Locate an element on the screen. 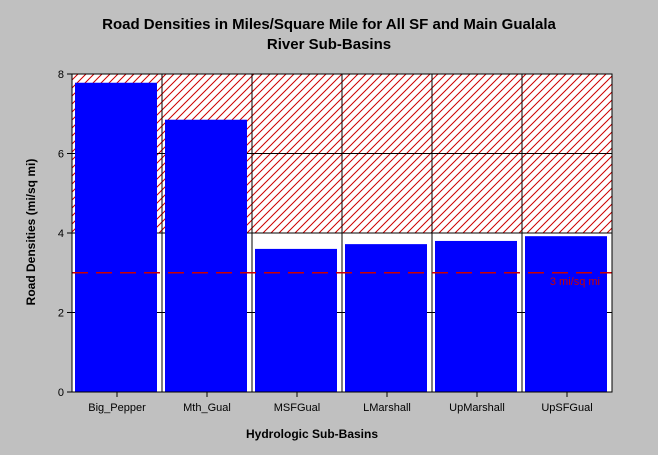  x-tick-label: Big_Pepper is located at coordinates (117, 408).